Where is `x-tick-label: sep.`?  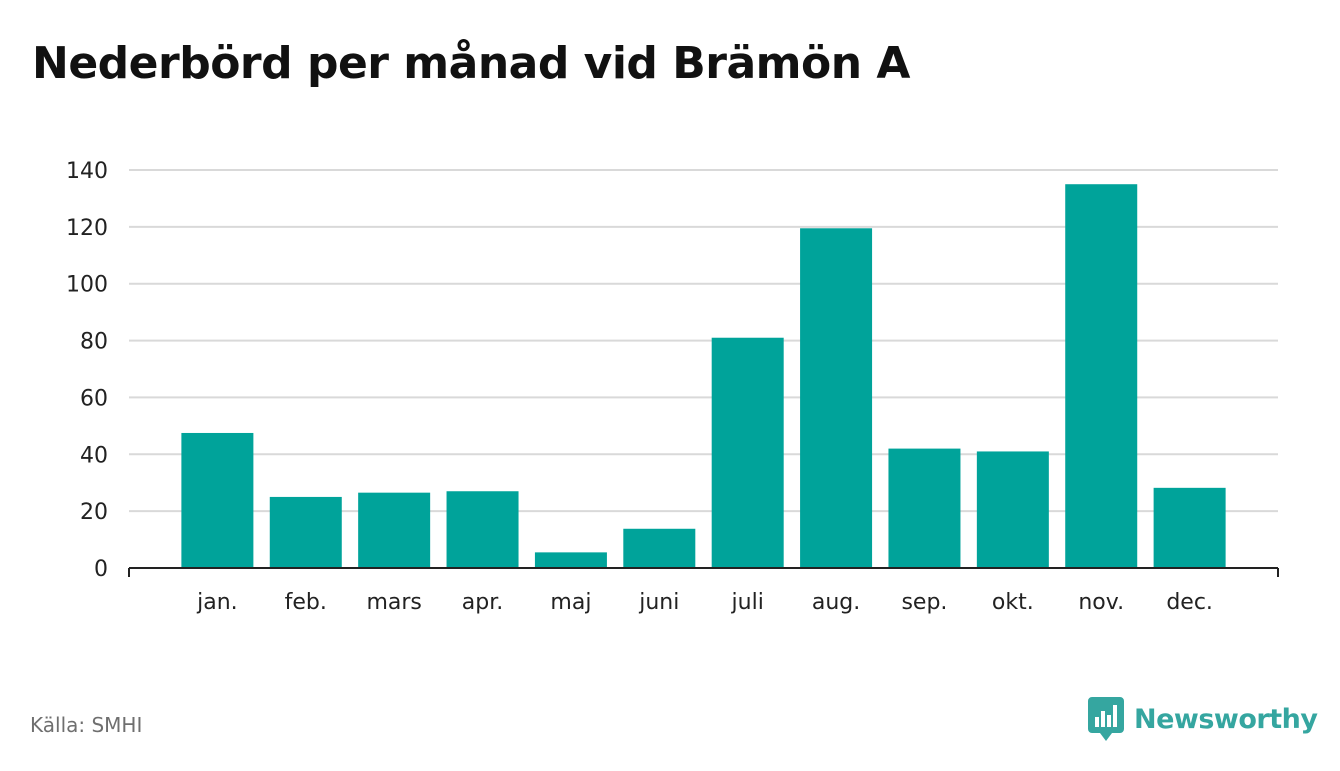
x-tick-label: sep. is located at coordinates (924, 602).